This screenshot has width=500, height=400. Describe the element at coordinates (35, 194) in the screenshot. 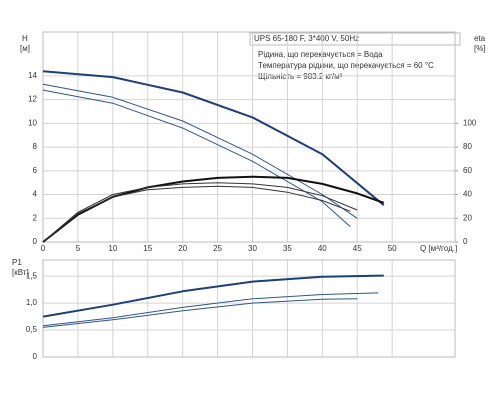

I see `y-tick-label: 4` at that location.